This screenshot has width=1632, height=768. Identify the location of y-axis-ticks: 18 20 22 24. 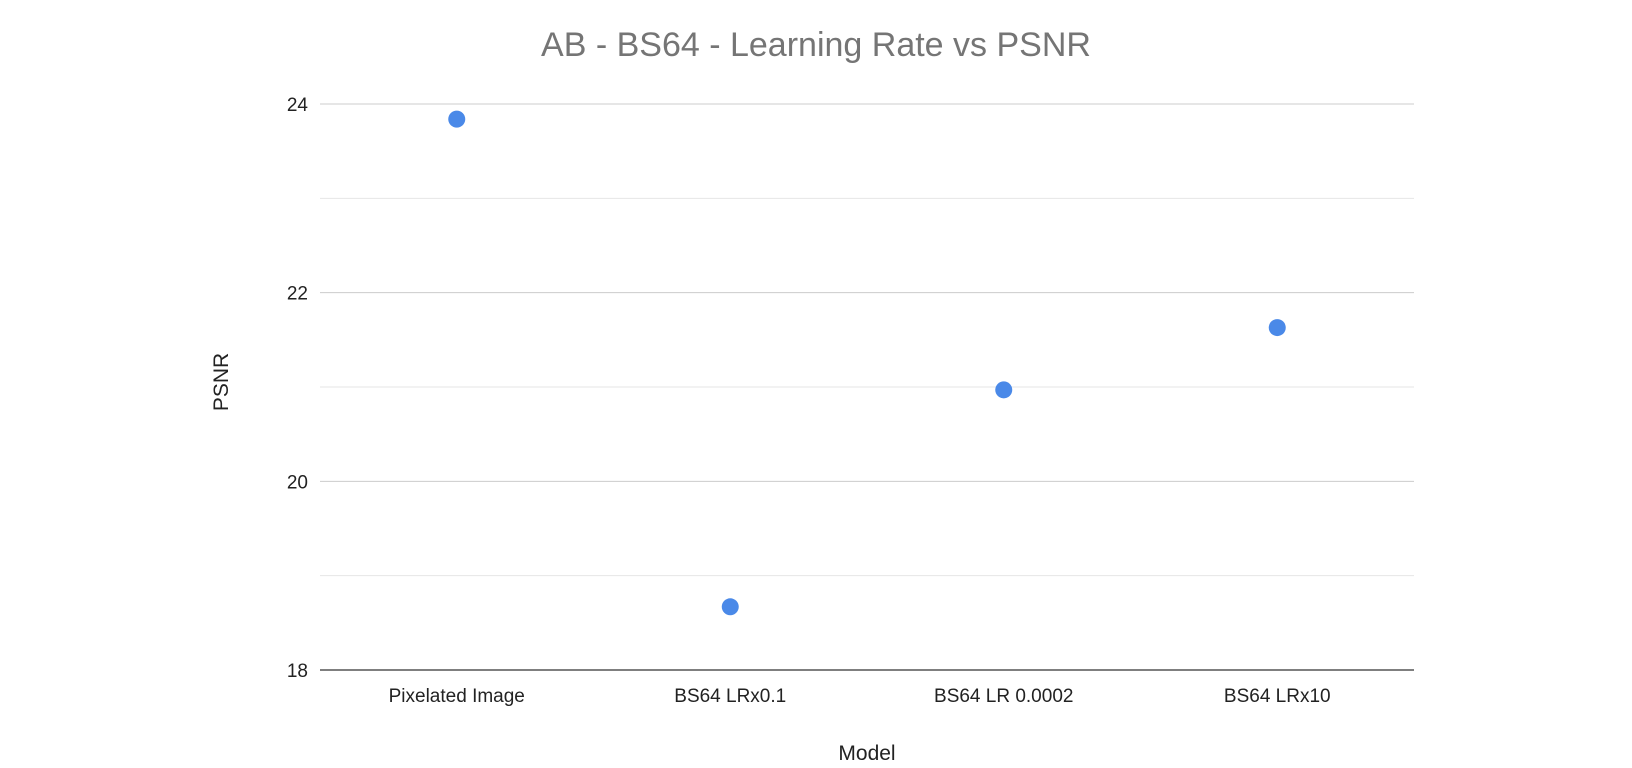
(298, 388).